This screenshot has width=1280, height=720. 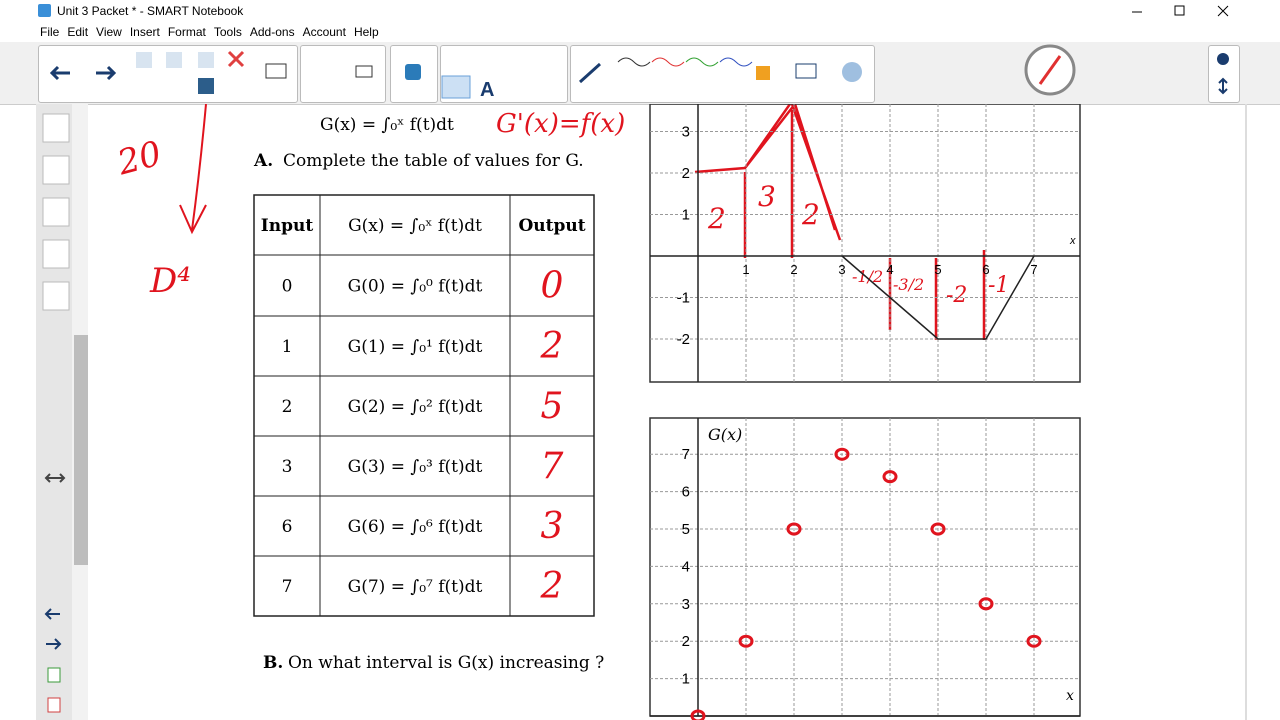 I want to click on handwriting: G'(x)=f(x), so click(x=560, y=124).